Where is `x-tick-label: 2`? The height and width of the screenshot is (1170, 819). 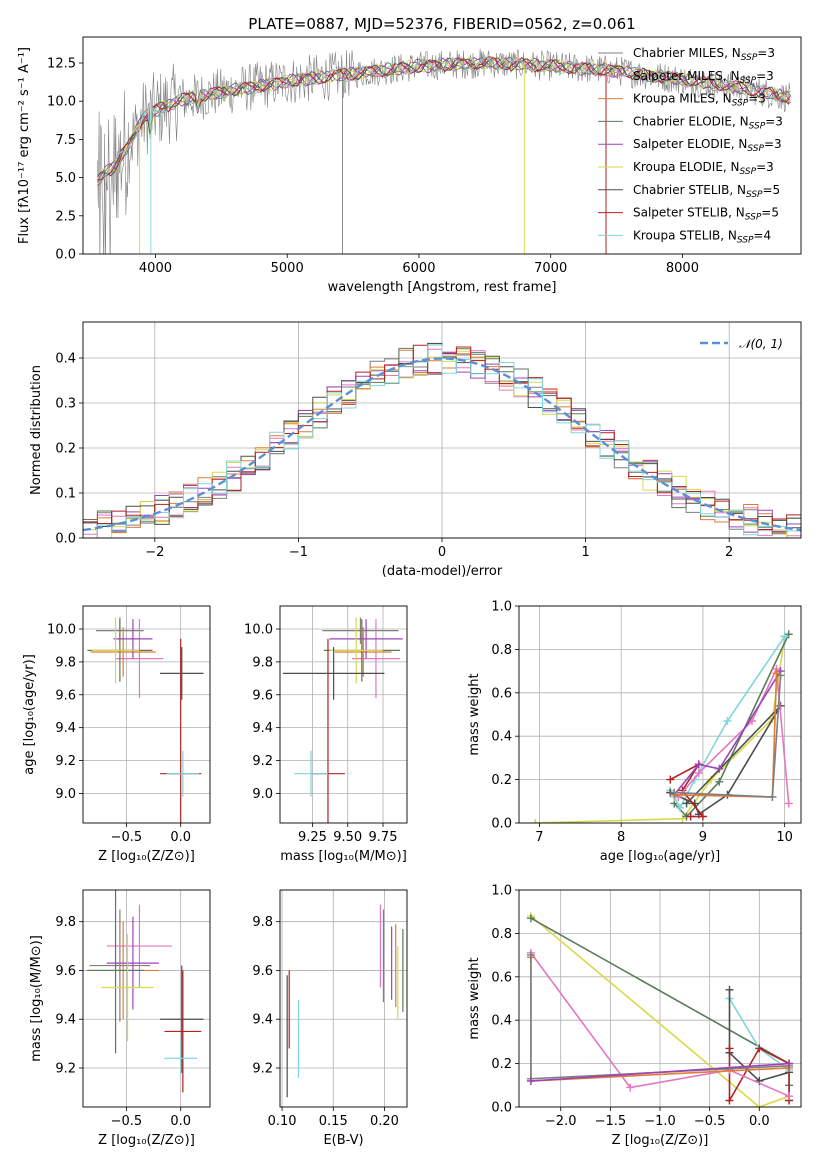 x-tick-label: 2 is located at coordinates (729, 552).